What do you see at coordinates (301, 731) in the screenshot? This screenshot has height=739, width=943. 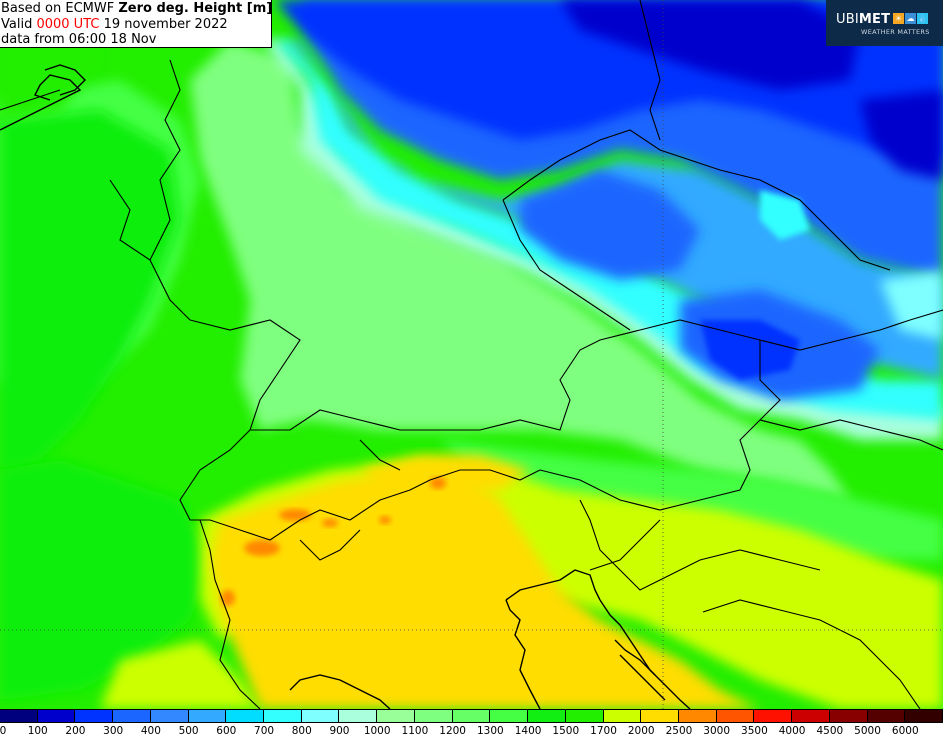 I see `legend-label: 800` at bounding box center [301, 731].